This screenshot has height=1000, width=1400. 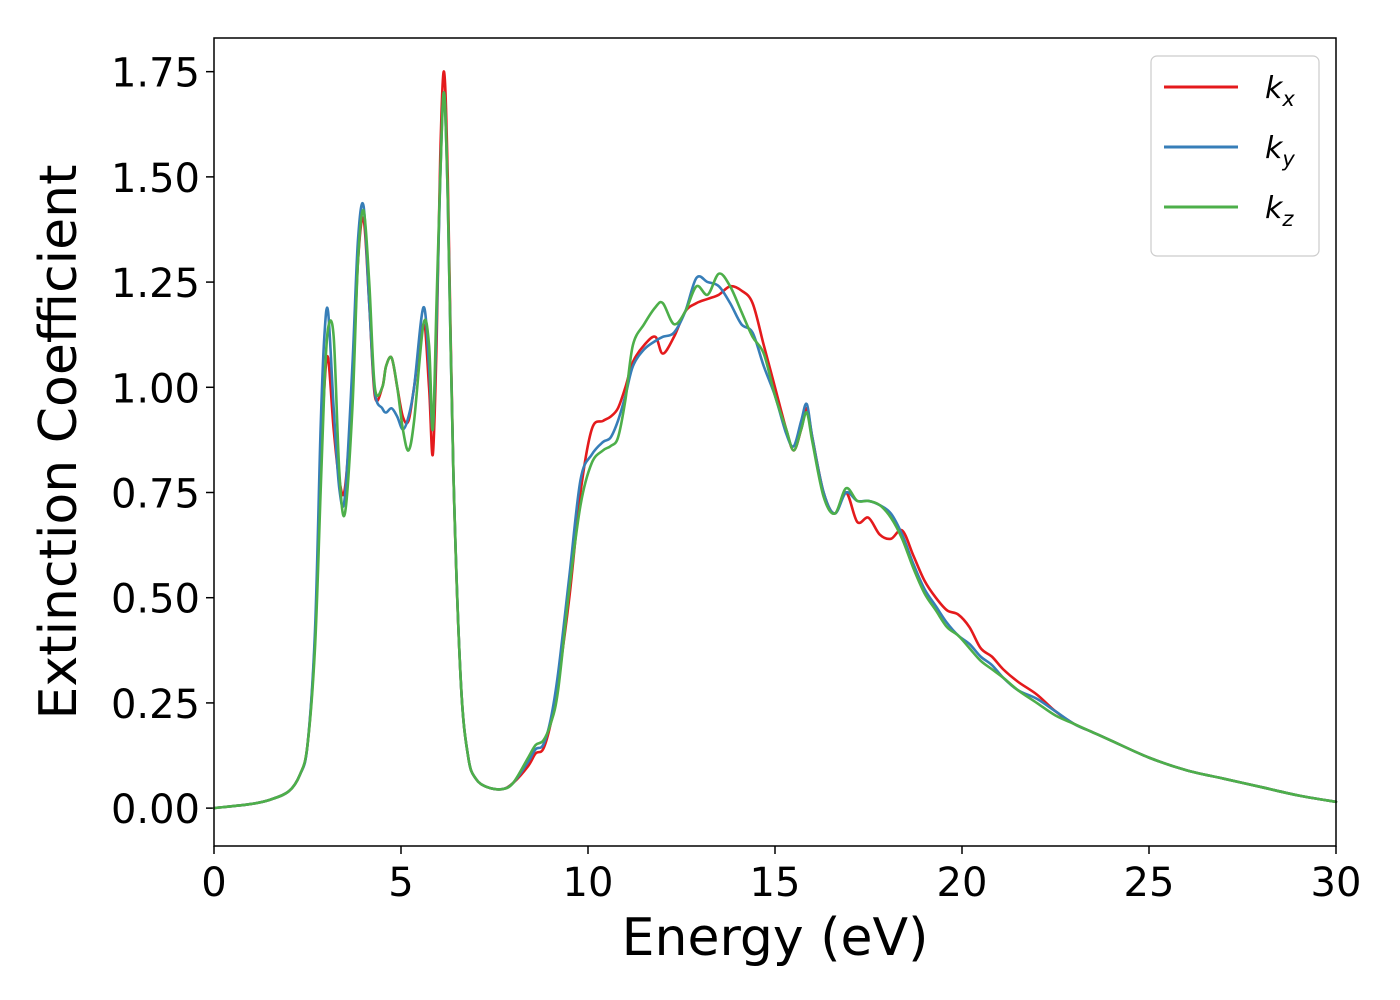 I want to click on y-tick-label: 1.50, so click(x=155, y=179).